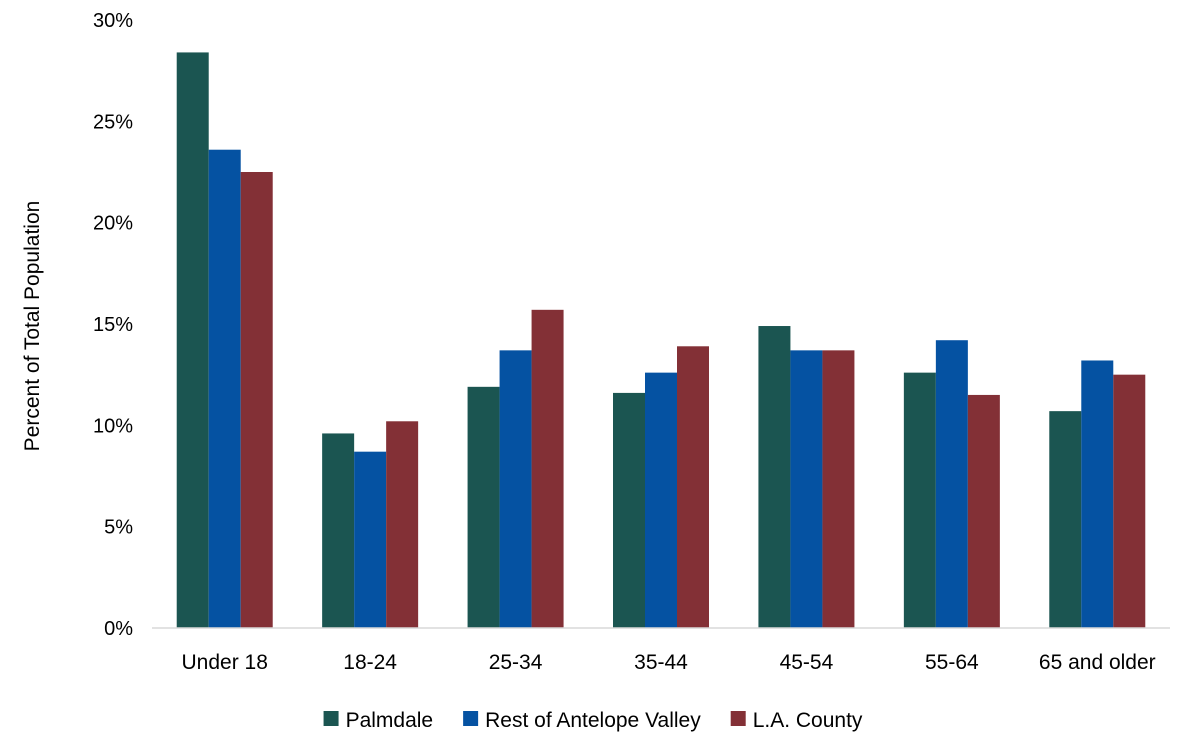 The width and height of the screenshot is (1186, 746). I want to click on x-category-label: 25-34, so click(516, 662).